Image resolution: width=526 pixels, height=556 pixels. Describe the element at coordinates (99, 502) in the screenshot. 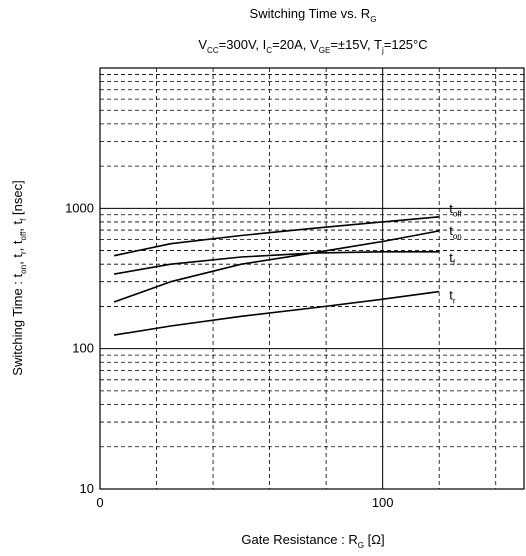

I see `x-tick-label: 0` at that location.